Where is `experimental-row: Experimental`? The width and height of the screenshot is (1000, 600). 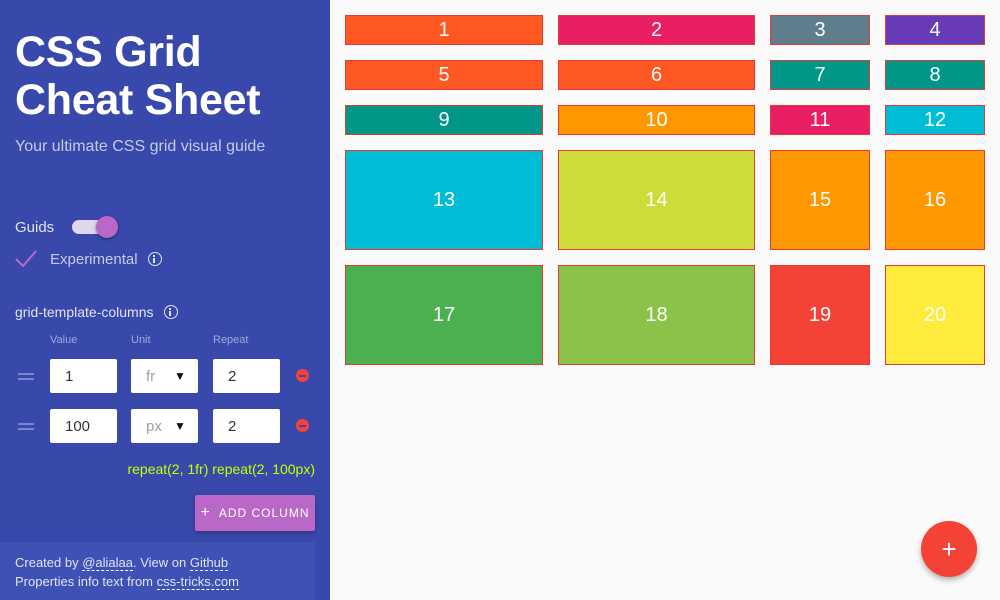
experimental-row: Experimental is located at coordinates (88, 259).